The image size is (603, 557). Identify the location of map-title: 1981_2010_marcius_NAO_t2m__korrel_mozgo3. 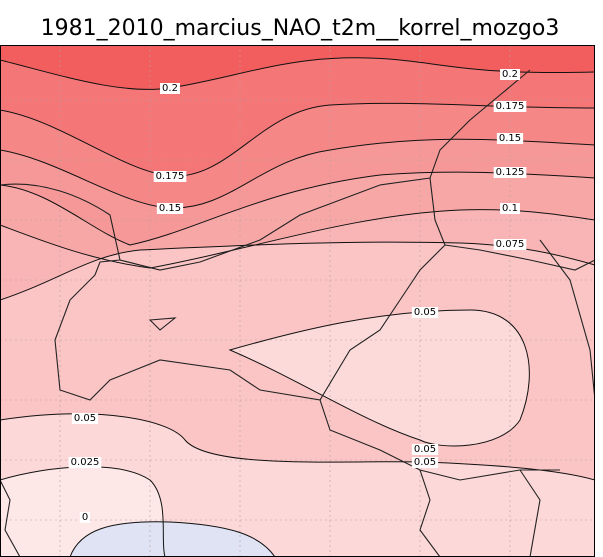
(300, 28).